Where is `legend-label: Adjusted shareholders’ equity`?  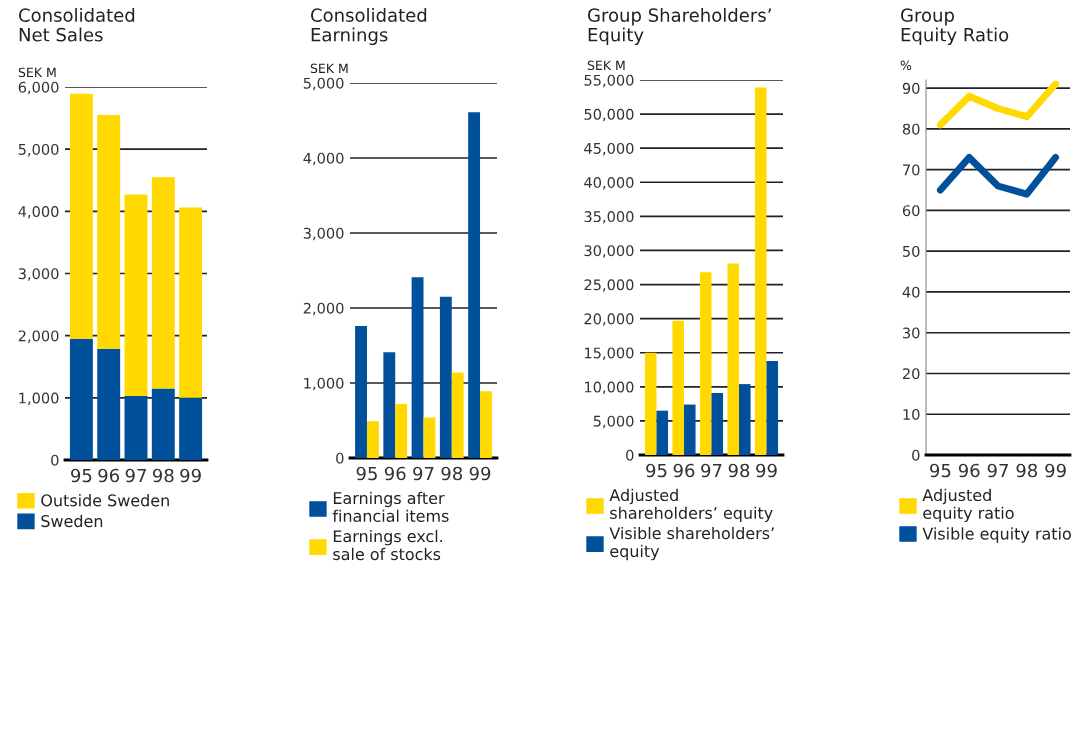 legend-label: Adjusted shareholders’ equity is located at coordinates (691, 505).